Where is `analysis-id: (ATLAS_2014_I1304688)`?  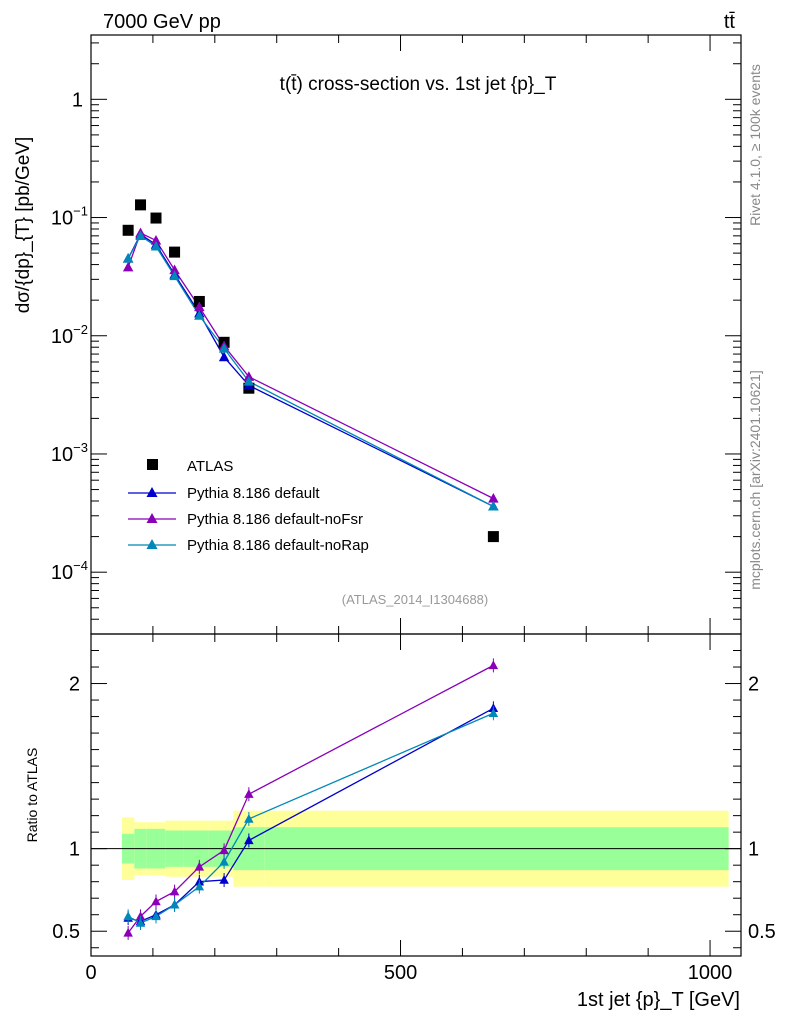 analysis-id: (ATLAS_2014_I1304688) is located at coordinates (415, 599).